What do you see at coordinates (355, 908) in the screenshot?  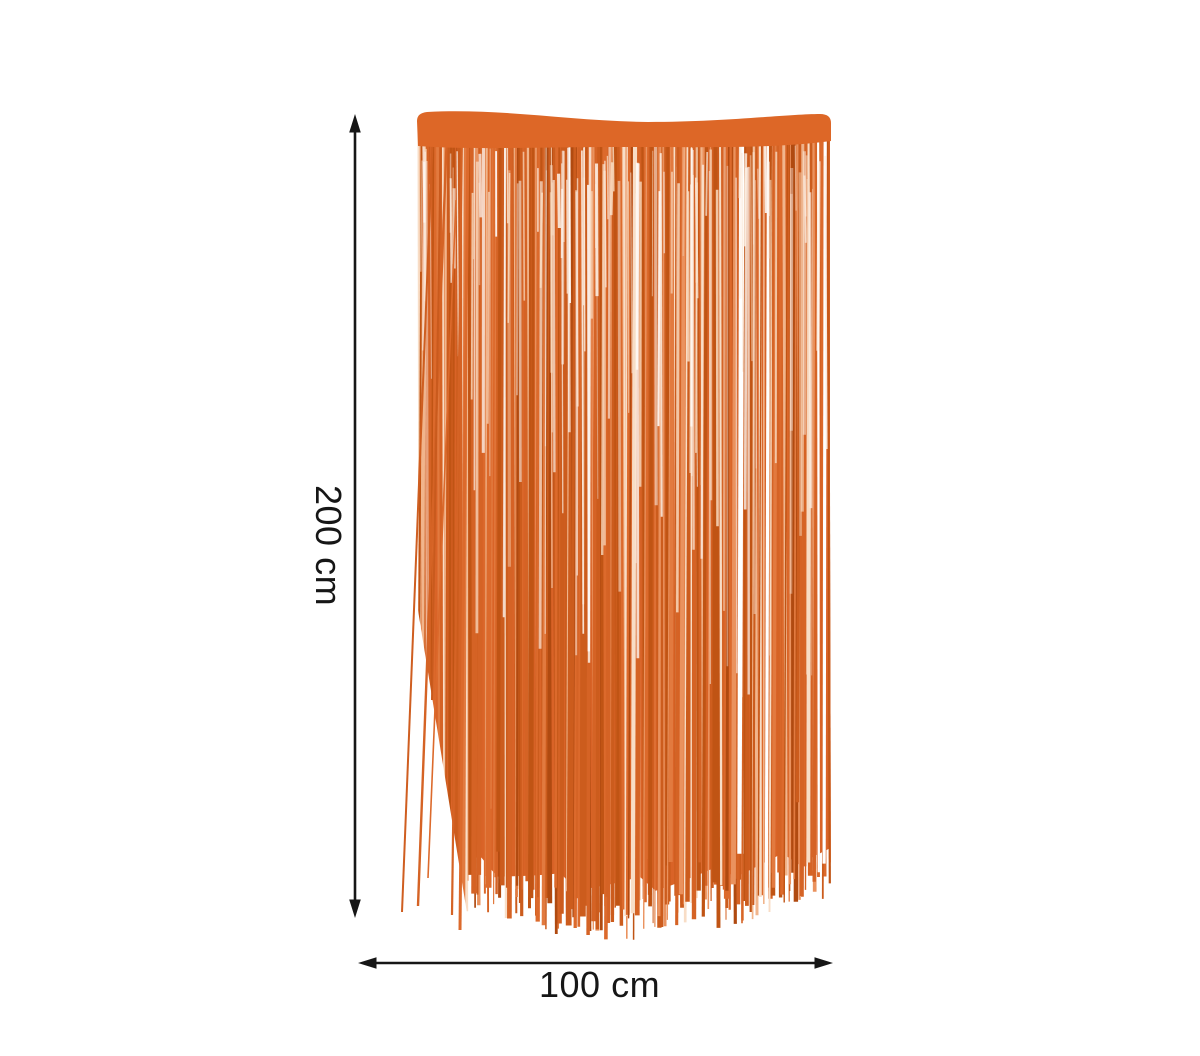 I see `arrow-down-icon` at bounding box center [355, 908].